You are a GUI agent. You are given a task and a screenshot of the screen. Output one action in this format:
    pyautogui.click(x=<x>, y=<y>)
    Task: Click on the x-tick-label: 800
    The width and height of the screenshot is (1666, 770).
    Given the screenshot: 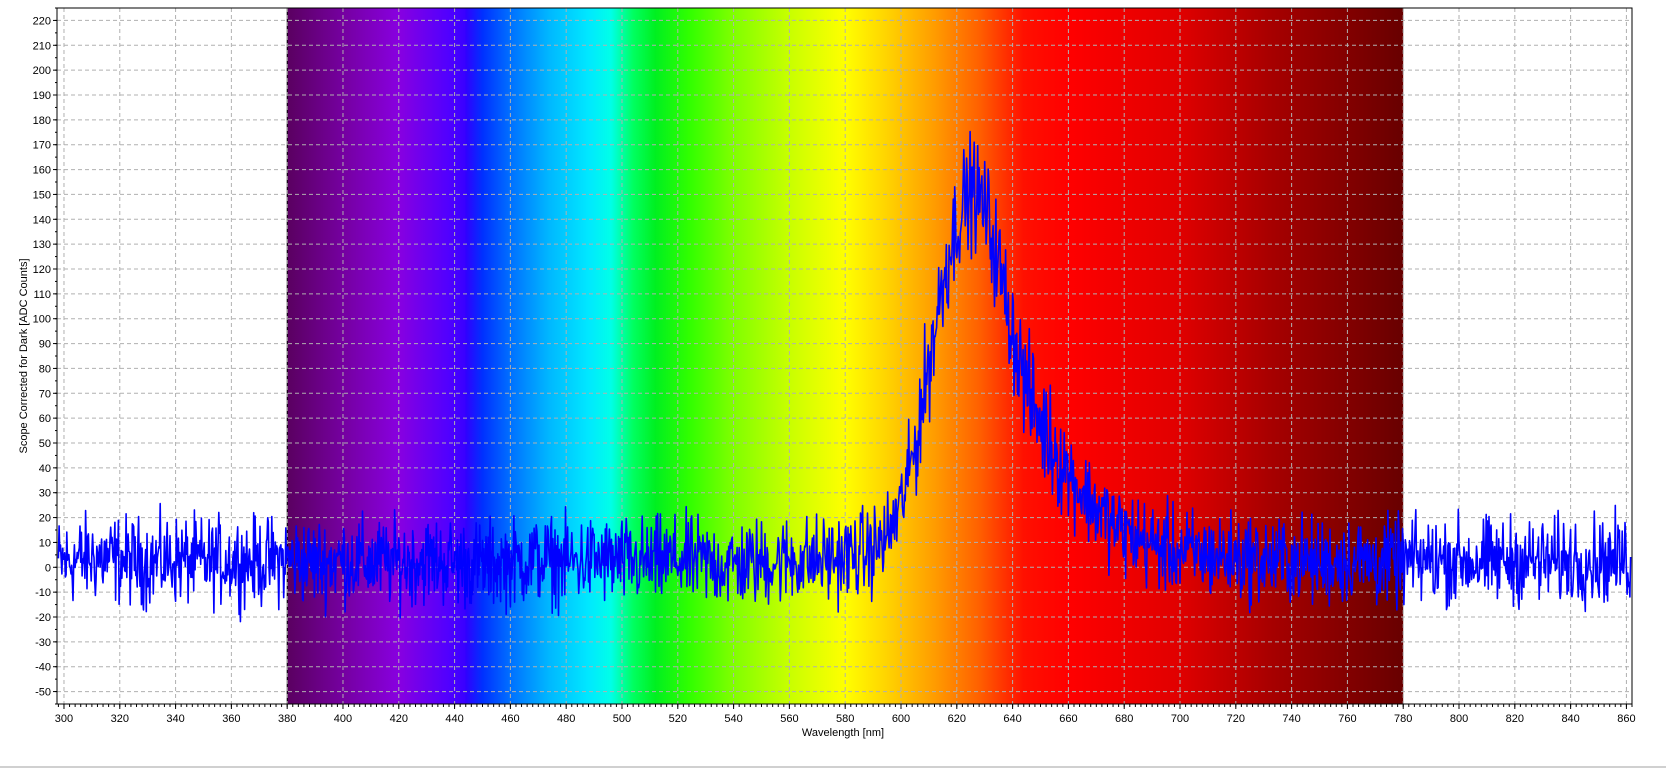 What is the action you would take?
    pyautogui.click(x=1459, y=719)
    